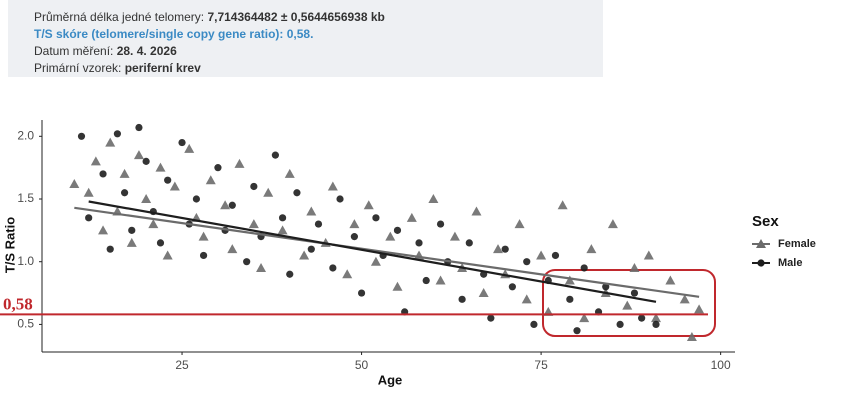  Describe the element at coordinates (296, 17) in the screenshot. I see `info-value: 7,714364482 ± 0,5644656938 kb` at that location.